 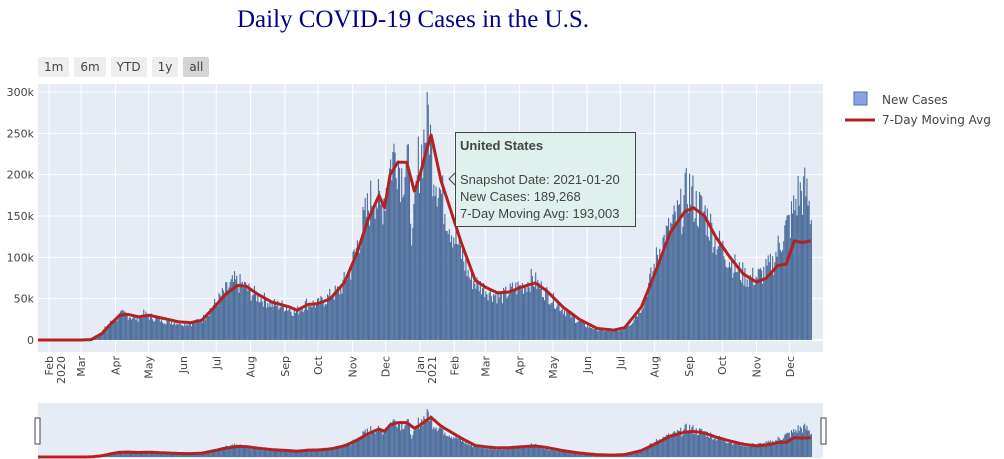 I want to click on range-button-all: all, so click(x=196, y=67).